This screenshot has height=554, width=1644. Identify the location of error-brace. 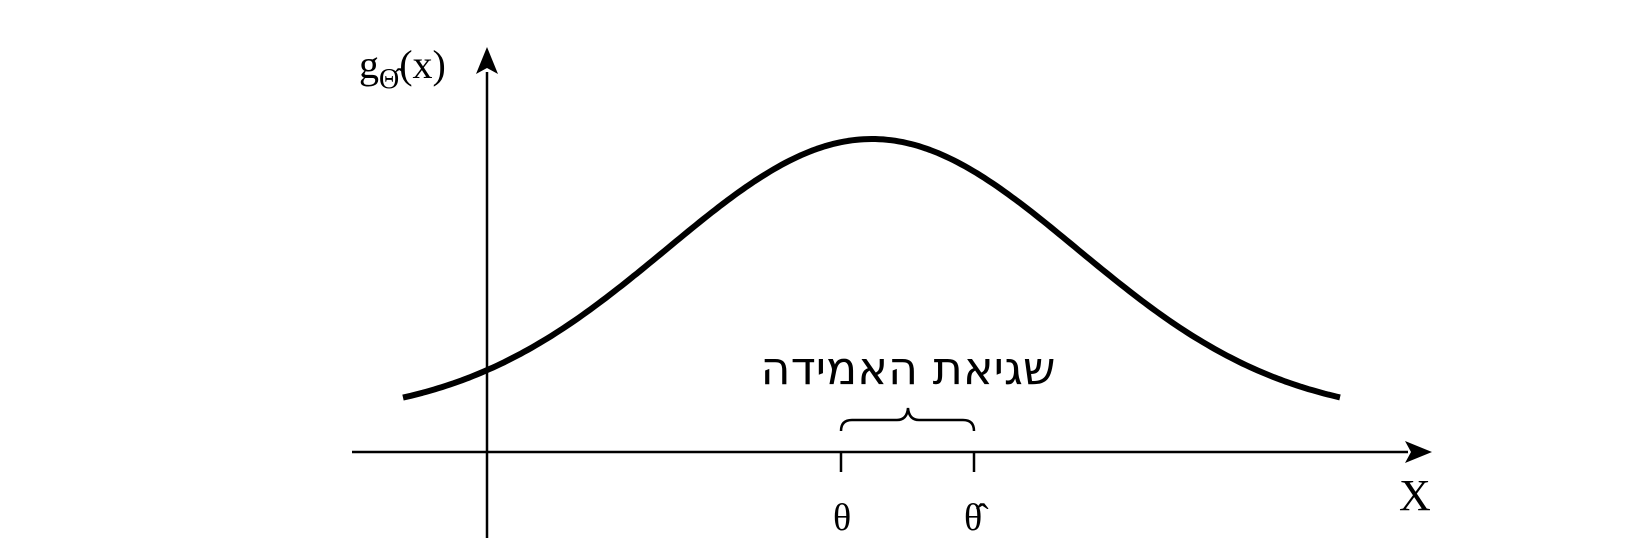
(907, 419).